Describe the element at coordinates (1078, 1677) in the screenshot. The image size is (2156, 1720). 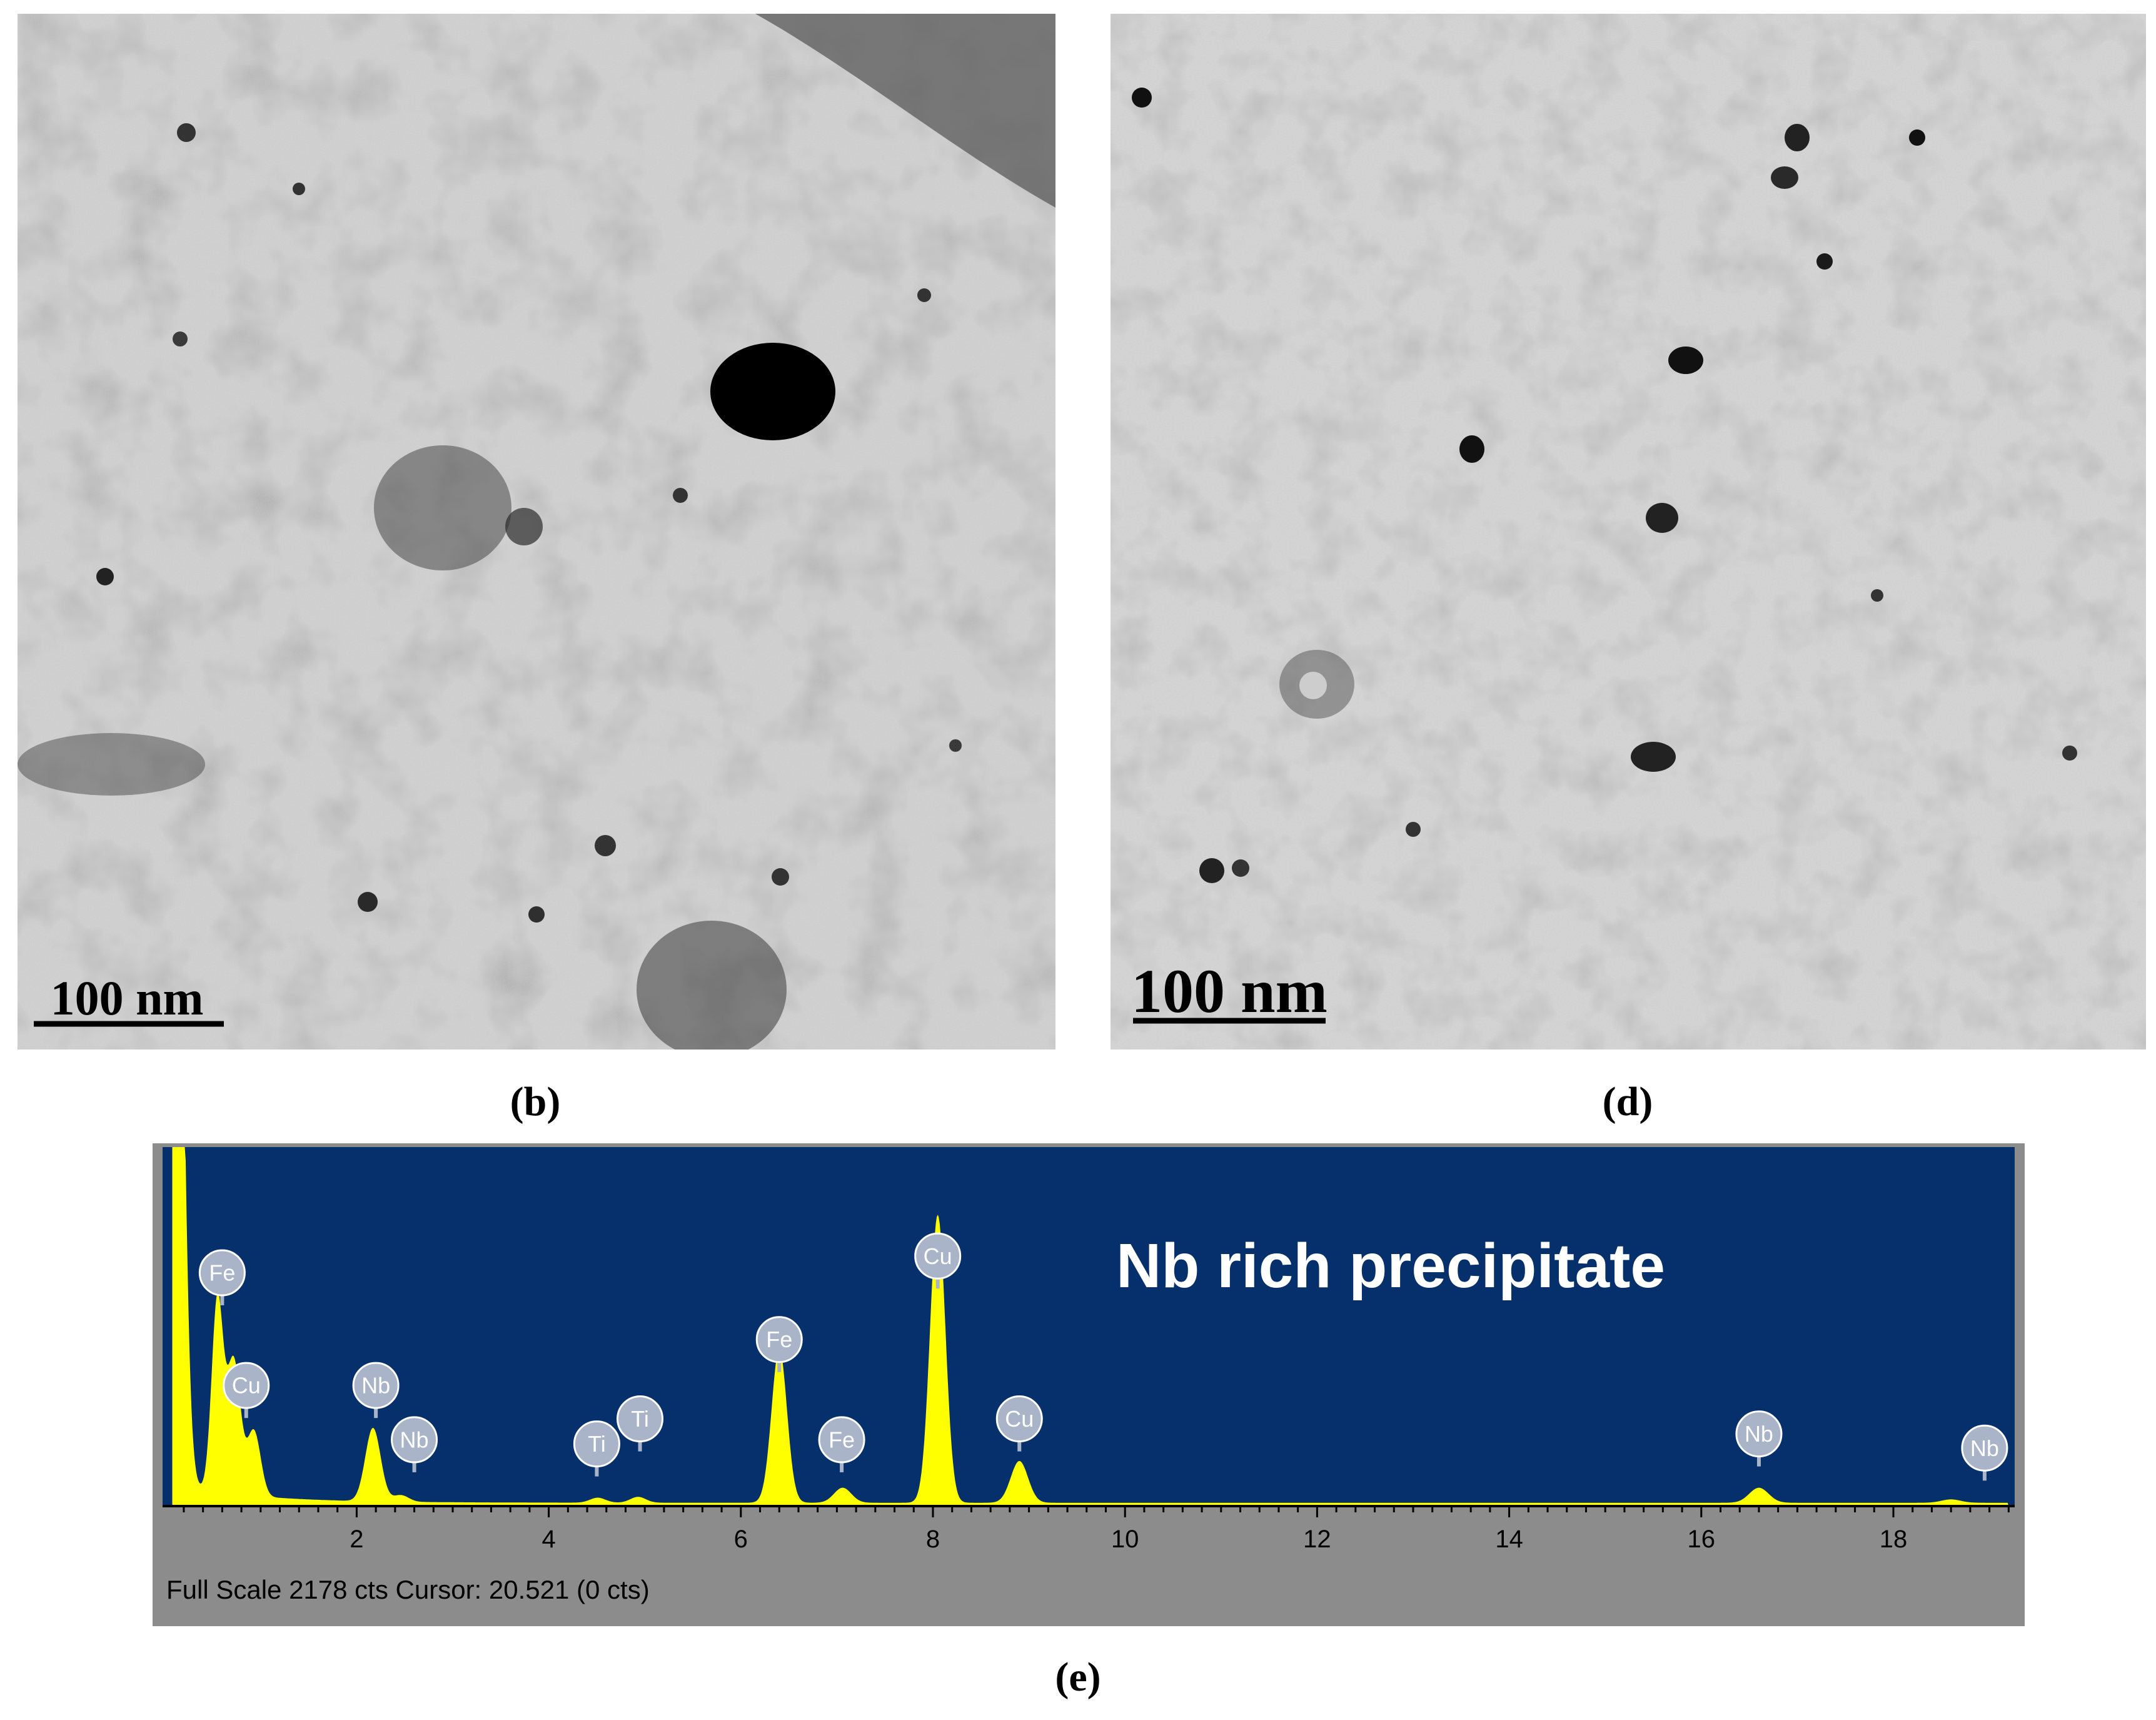
I see `panel-label-e: (e)` at that location.